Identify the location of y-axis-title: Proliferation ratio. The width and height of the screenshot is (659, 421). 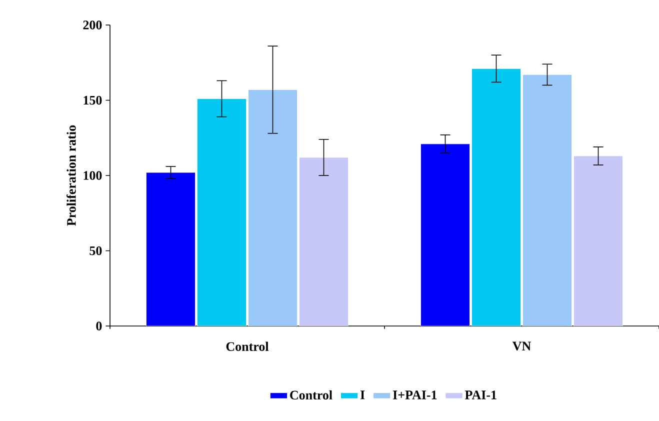
(71, 175).